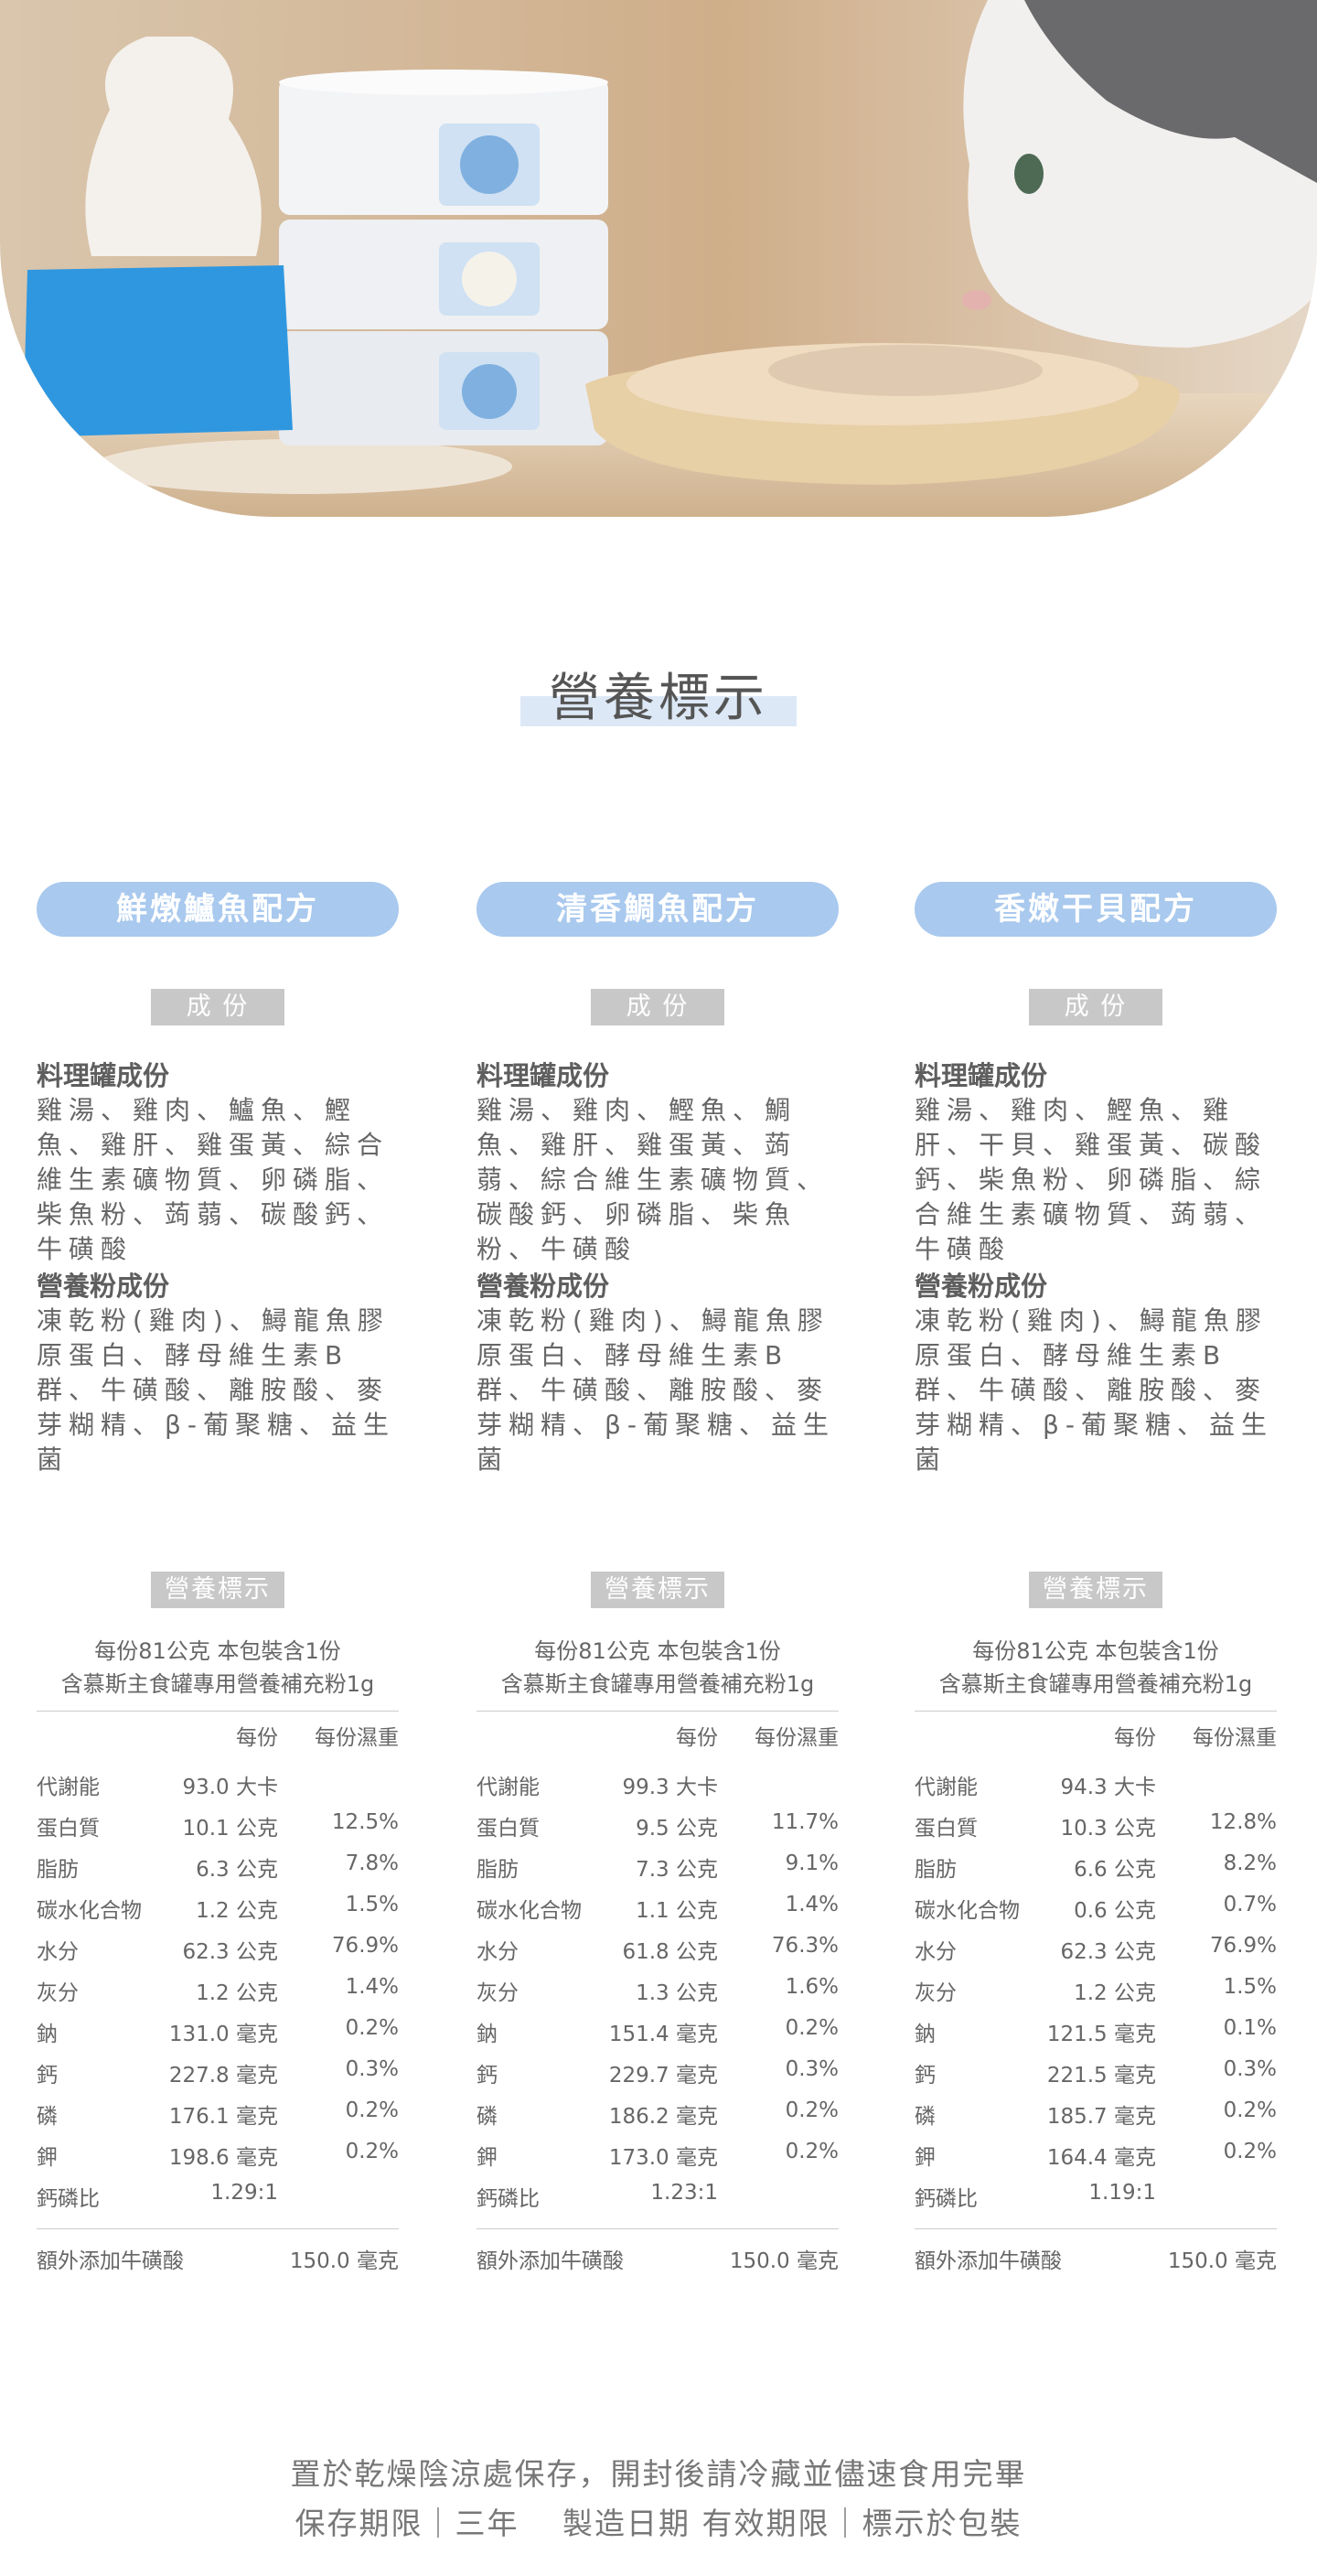 This screenshot has height=2576, width=1317. I want to click on nutrient-value: 186.2 毫克, so click(663, 2117).